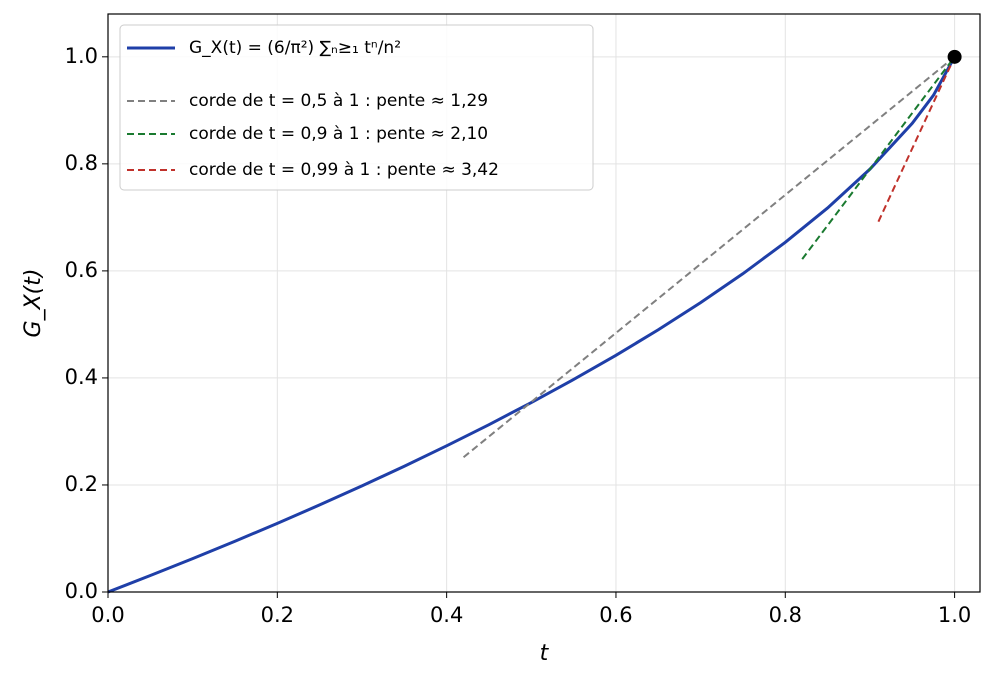  What do you see at coordinates (81, 56) in the screenshot?
I see `y-tick-label: 1.0` at bounding box center [81, 56].